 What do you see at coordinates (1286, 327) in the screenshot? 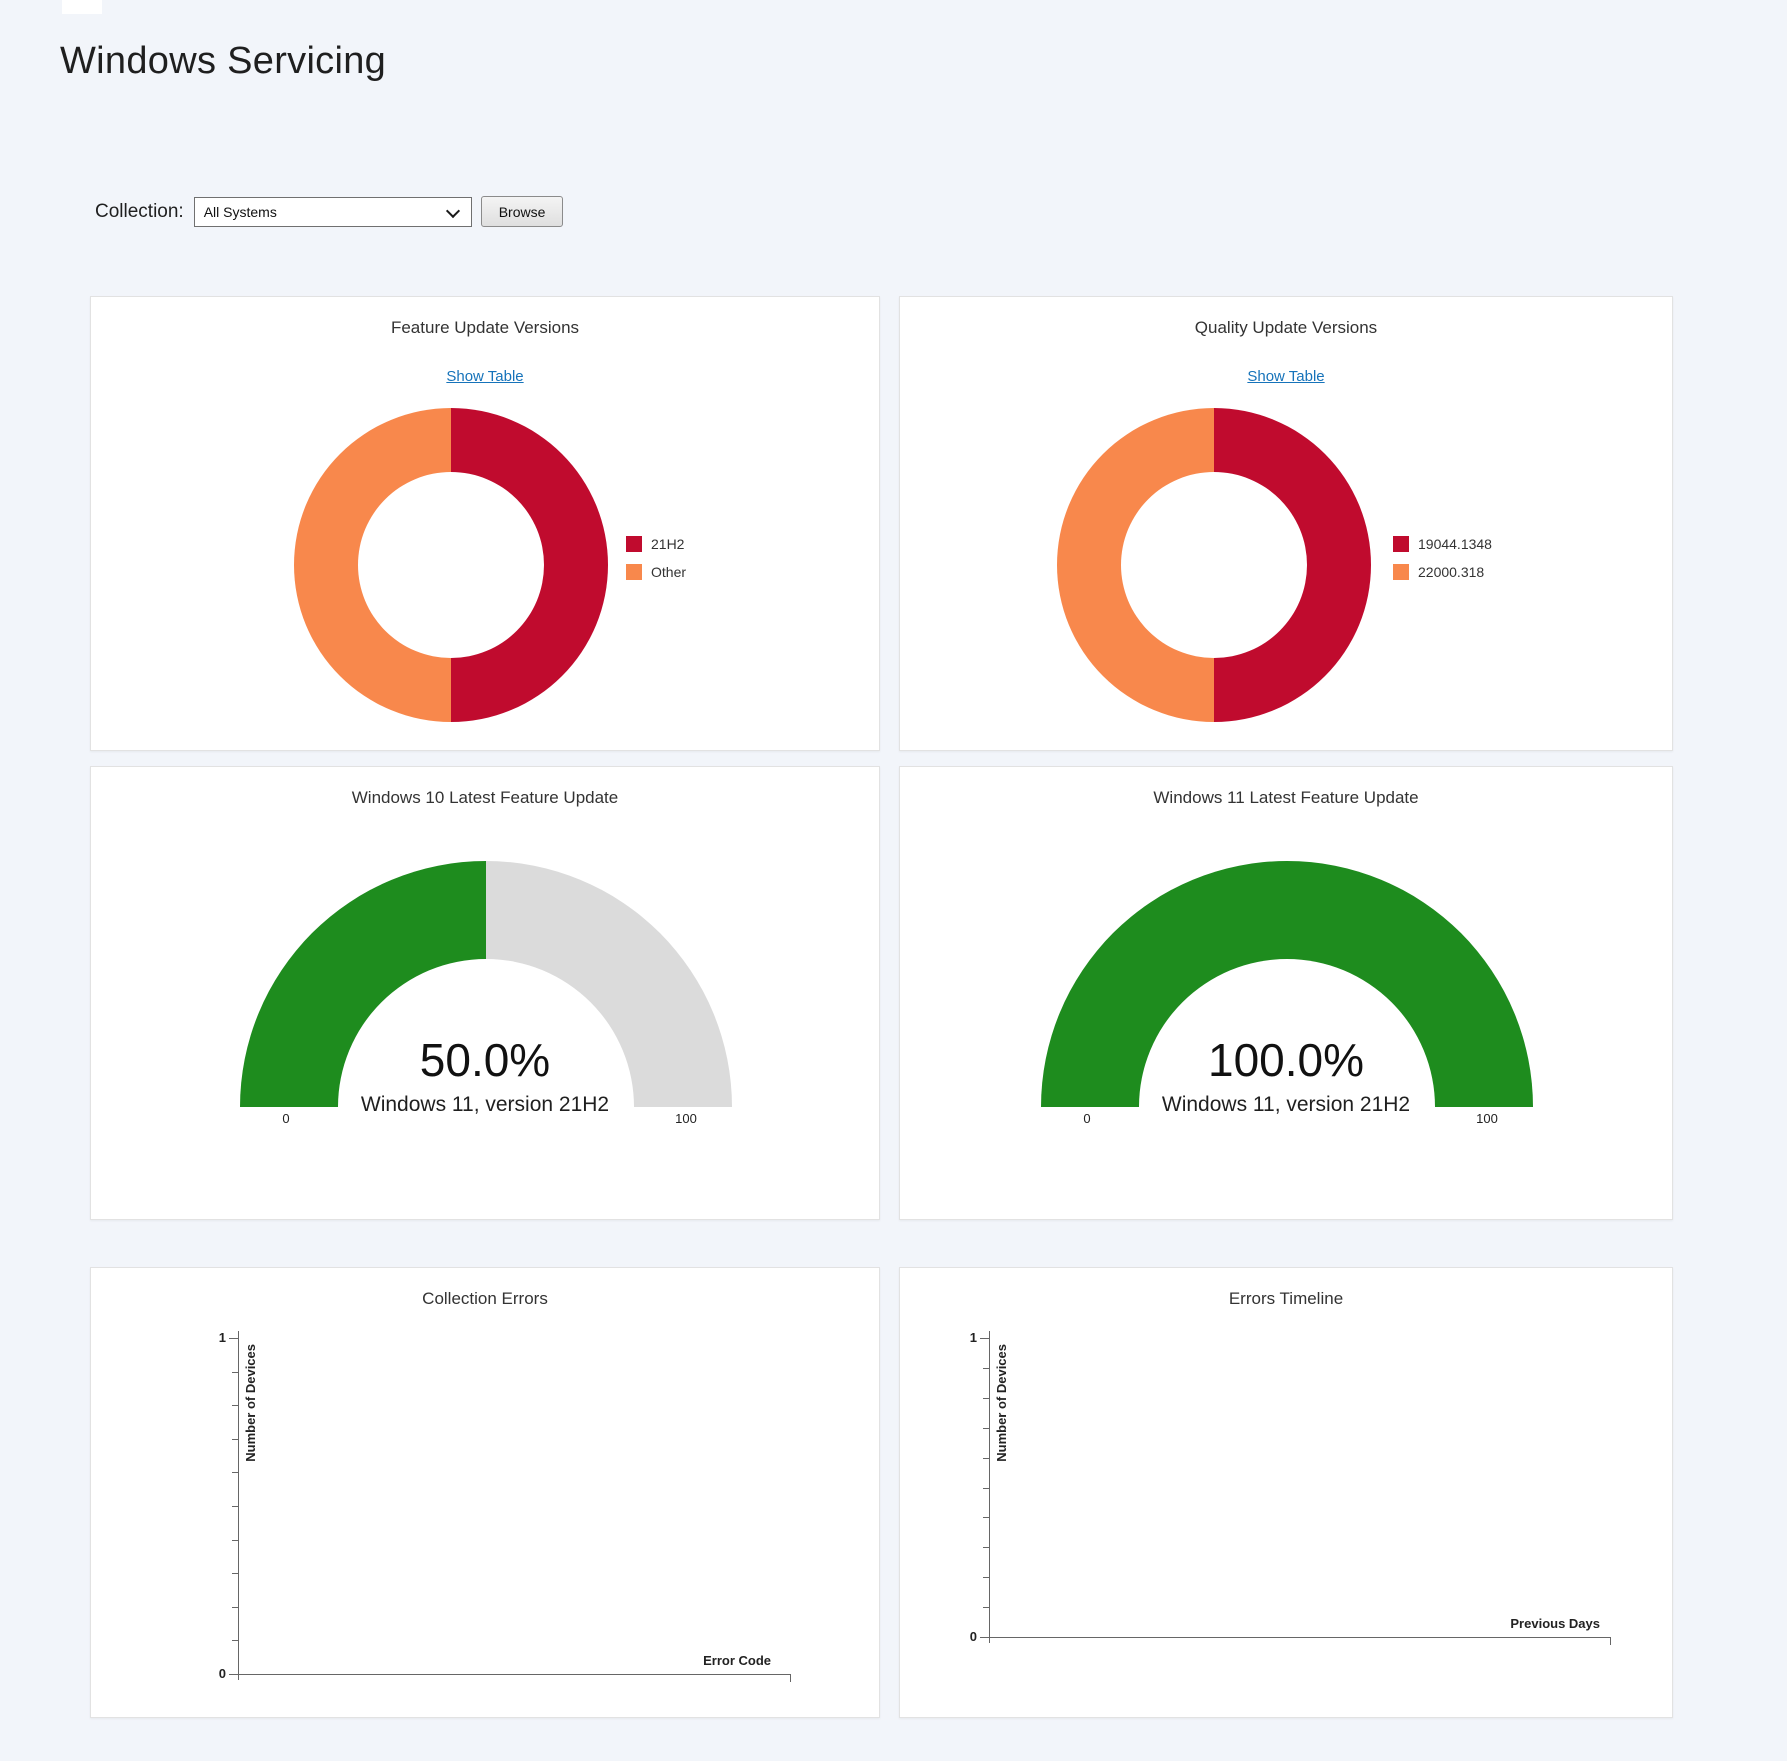
I see `chart-title: Quality Update Versions` at bounding box center [1286, 327].